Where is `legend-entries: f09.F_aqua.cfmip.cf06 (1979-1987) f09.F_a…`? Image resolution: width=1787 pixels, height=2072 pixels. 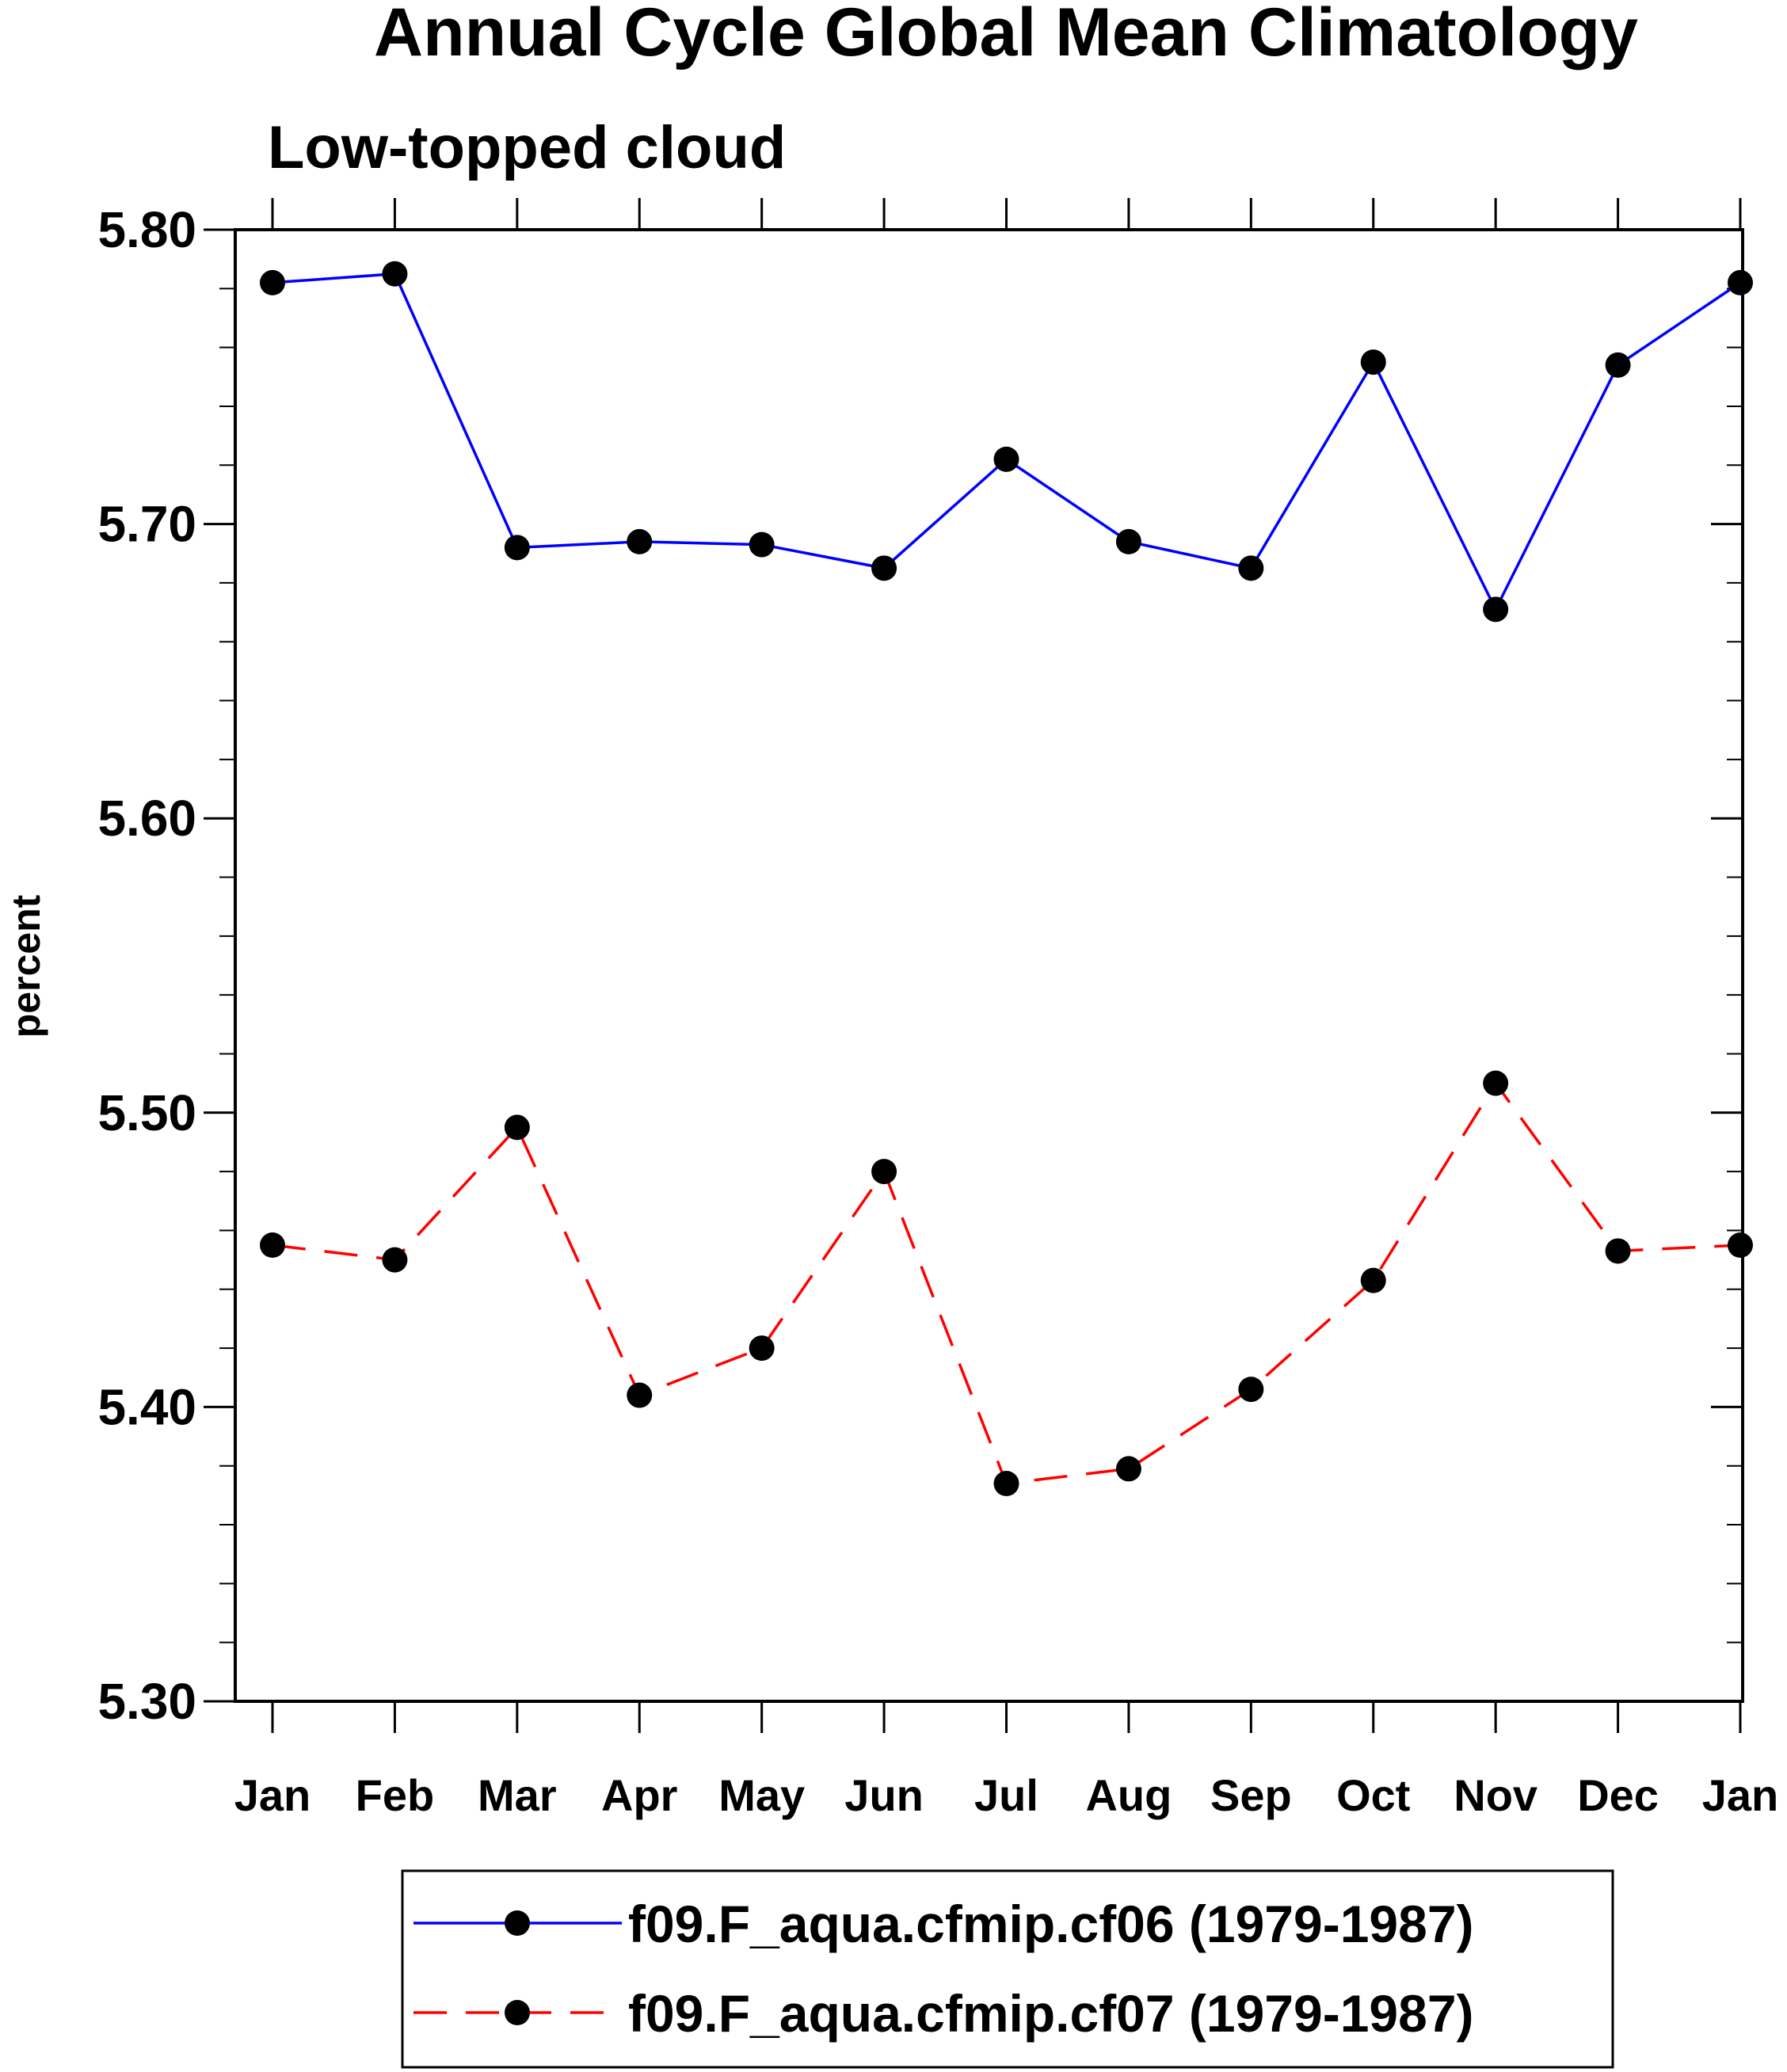 legend-entries: f09.F_aqua.cfmip.cf06 (1979-1987) f09.F_a… is located at coordinates (943, 1969).